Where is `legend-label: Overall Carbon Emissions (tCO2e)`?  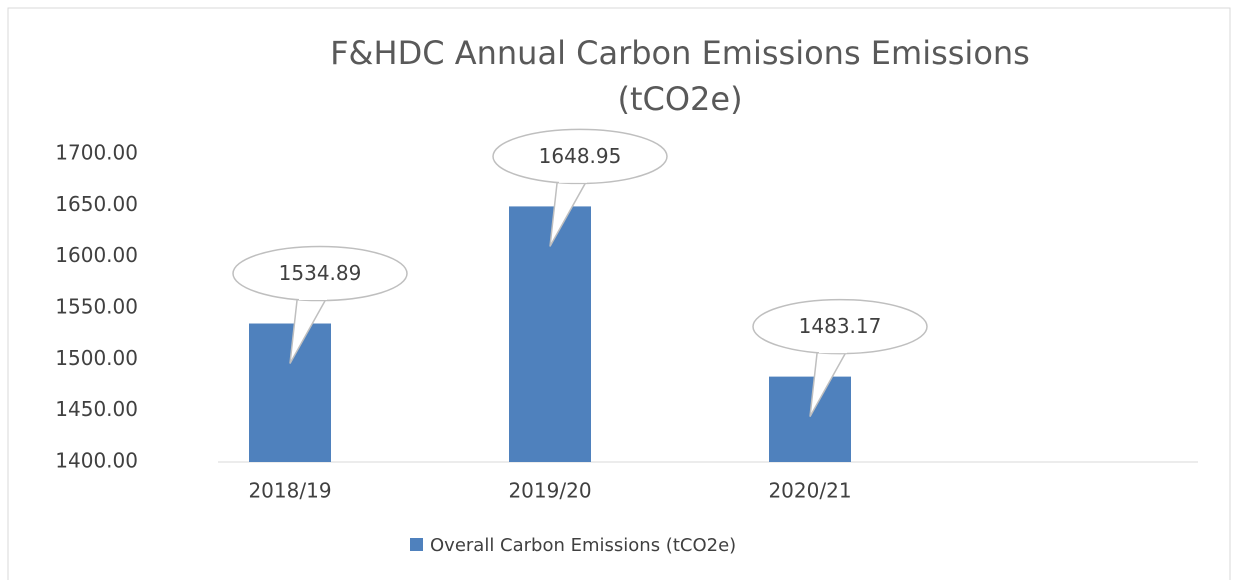
legend-label: Overall Carbon Emissions (tCO2e) is located at coordinates (583, 545).